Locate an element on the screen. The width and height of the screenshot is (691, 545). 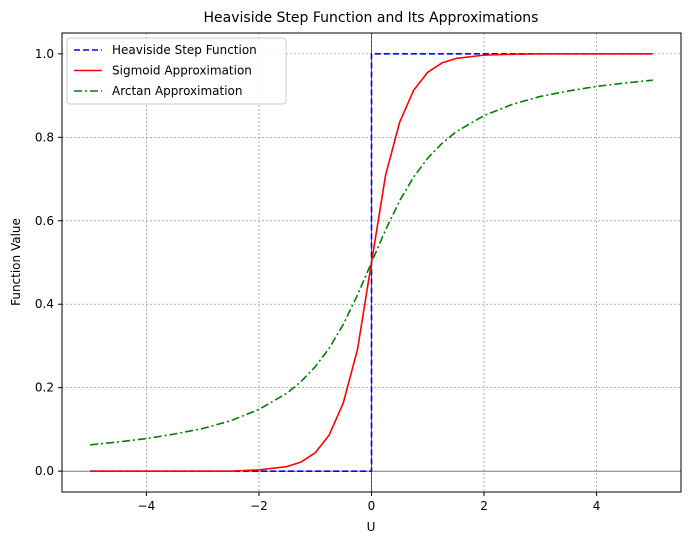
legend-label-0: Heaviside Step Function is located at coordinates (184, 50).